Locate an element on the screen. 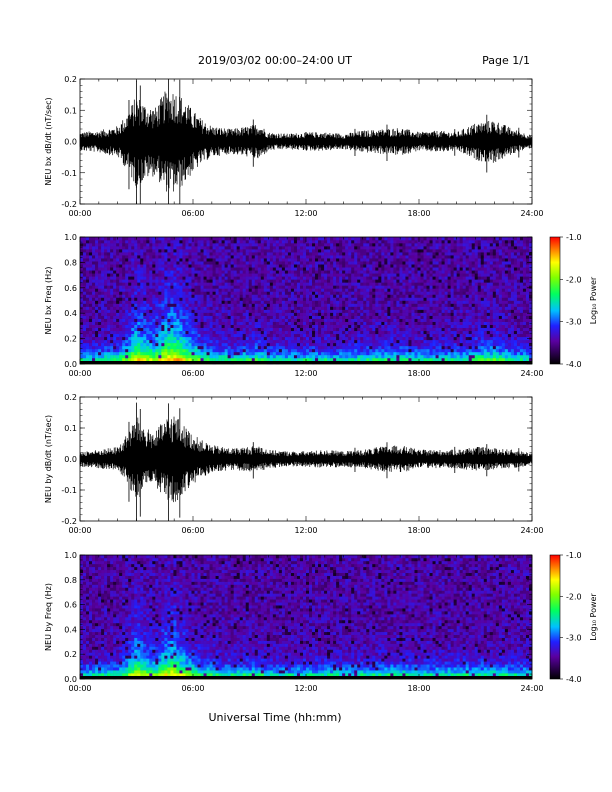 This screenshot has height=792, width=612. y-axis-label: NEU by Freq (Hz) is located at coordinates (48, 617).